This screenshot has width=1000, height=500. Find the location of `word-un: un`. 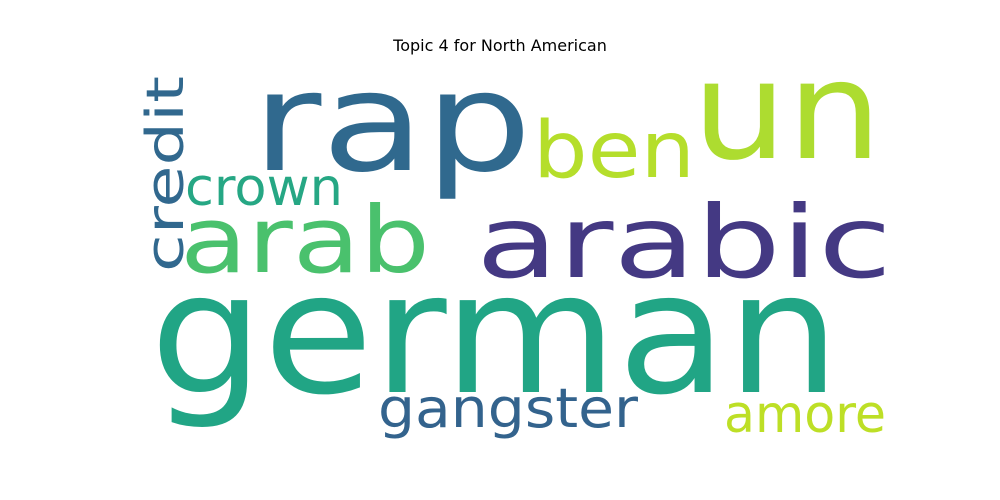

word-un: un is located at coordinates (787, 112).